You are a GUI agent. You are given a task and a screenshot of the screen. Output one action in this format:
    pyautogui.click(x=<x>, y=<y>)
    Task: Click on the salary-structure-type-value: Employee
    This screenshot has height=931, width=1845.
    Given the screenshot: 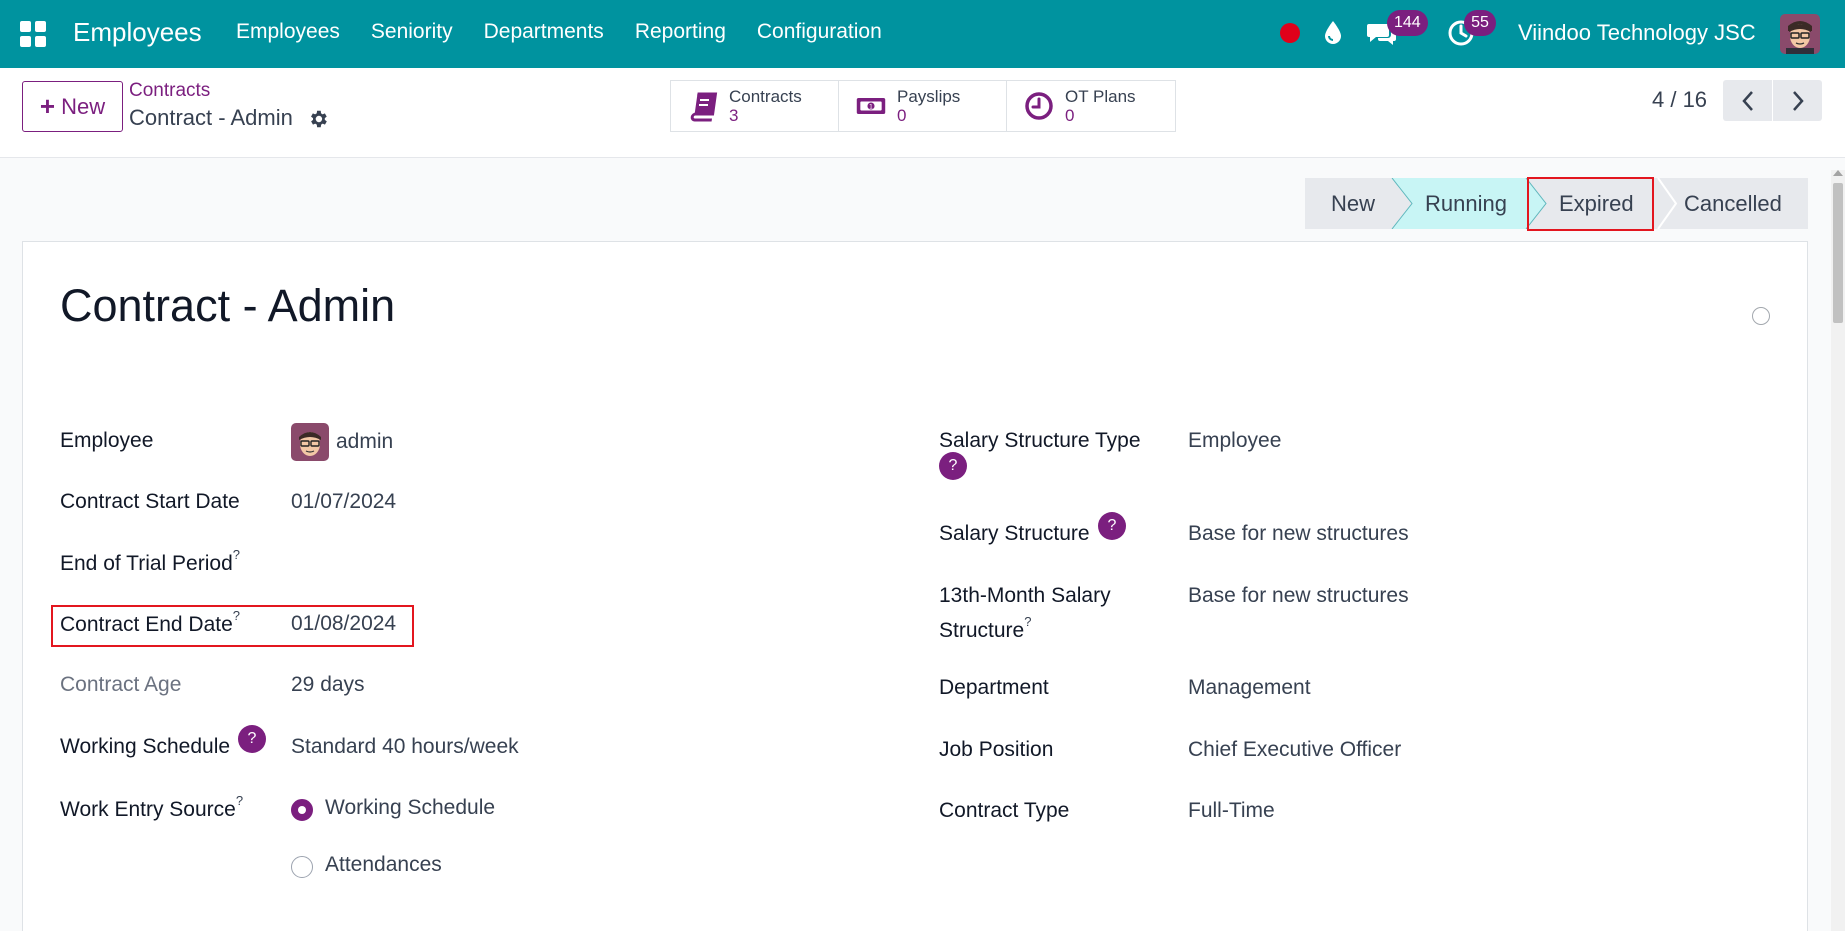 What is the action you would take?
    pyautogui.click(x=1235, y=440)
    